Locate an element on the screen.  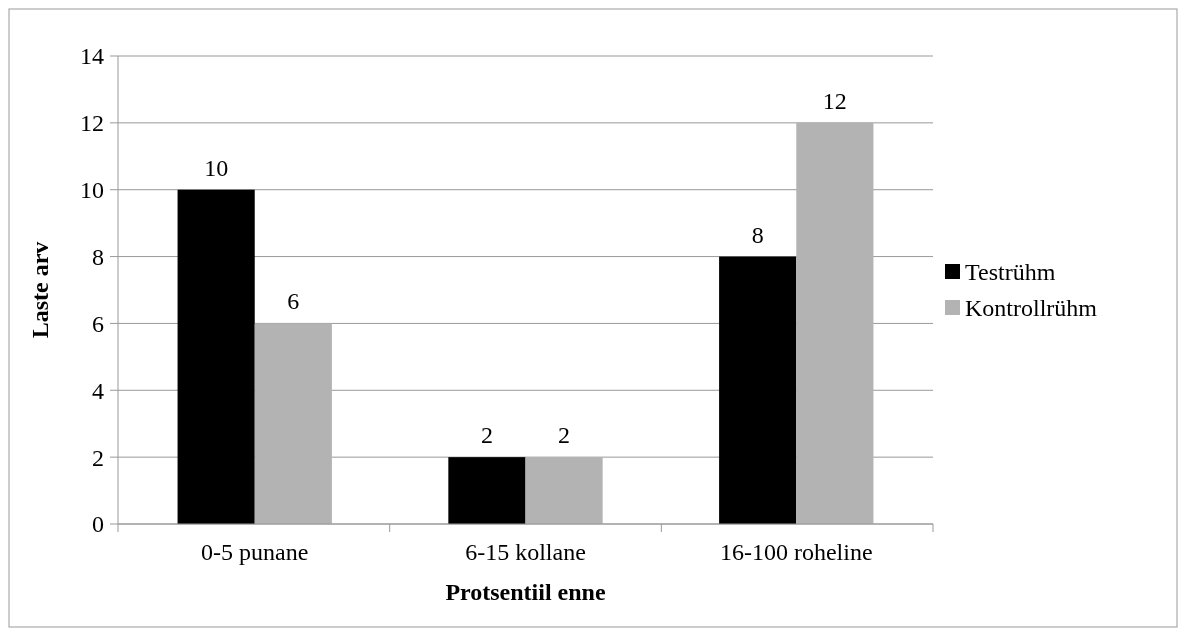
y-tick-label: 4 is located at coordinates (98, 390).